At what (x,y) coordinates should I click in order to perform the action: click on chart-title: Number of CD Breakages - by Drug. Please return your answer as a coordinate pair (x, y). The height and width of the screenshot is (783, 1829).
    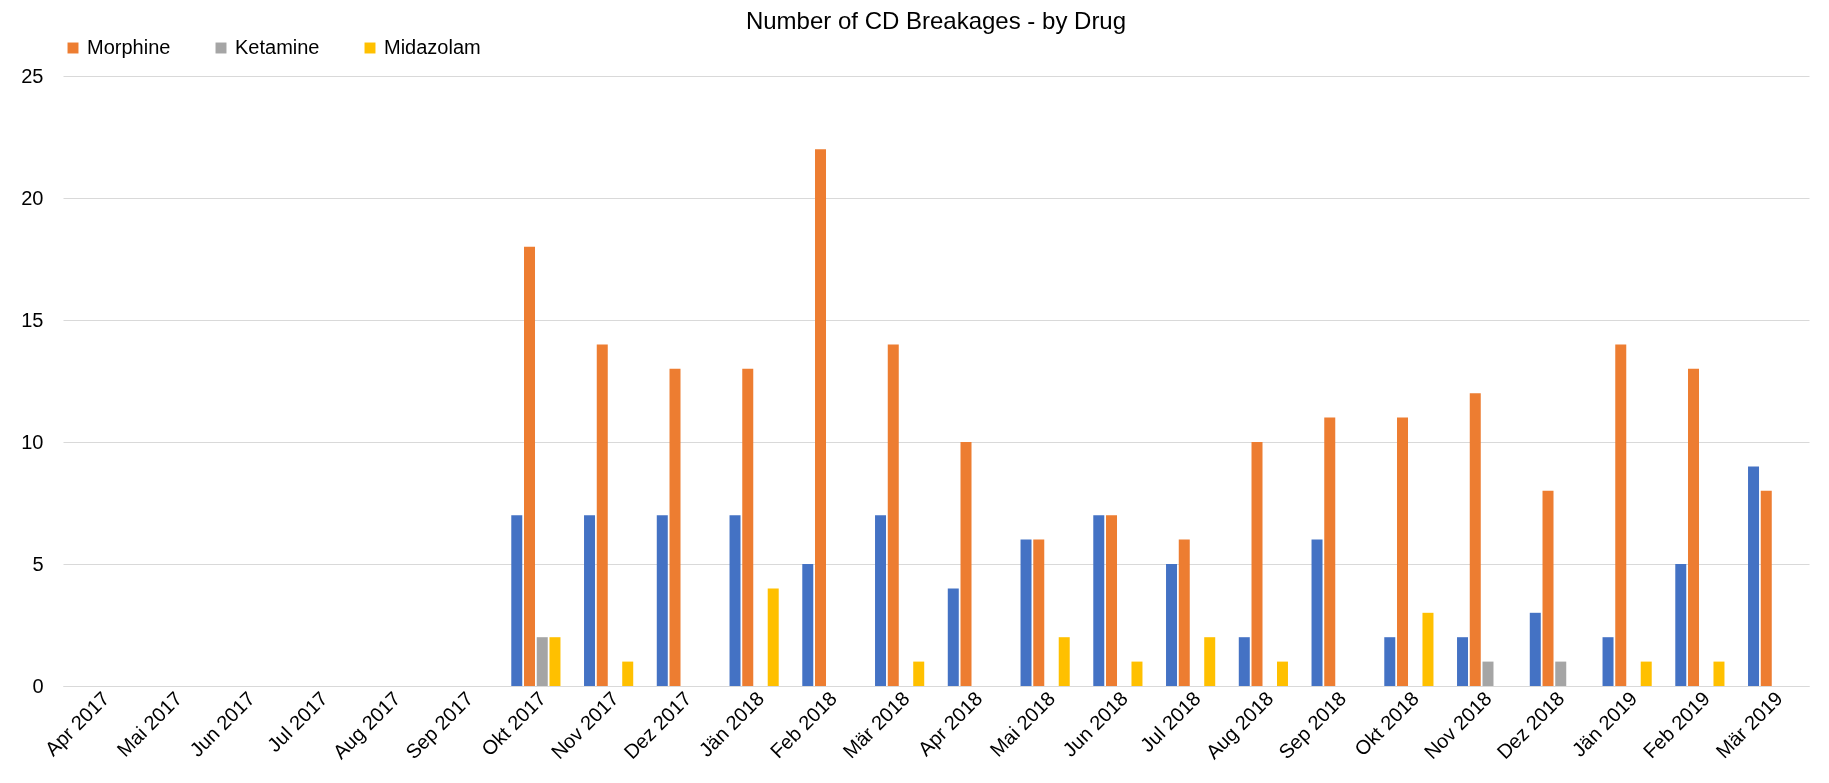
    Looking at the image, I should click on (936, 20).